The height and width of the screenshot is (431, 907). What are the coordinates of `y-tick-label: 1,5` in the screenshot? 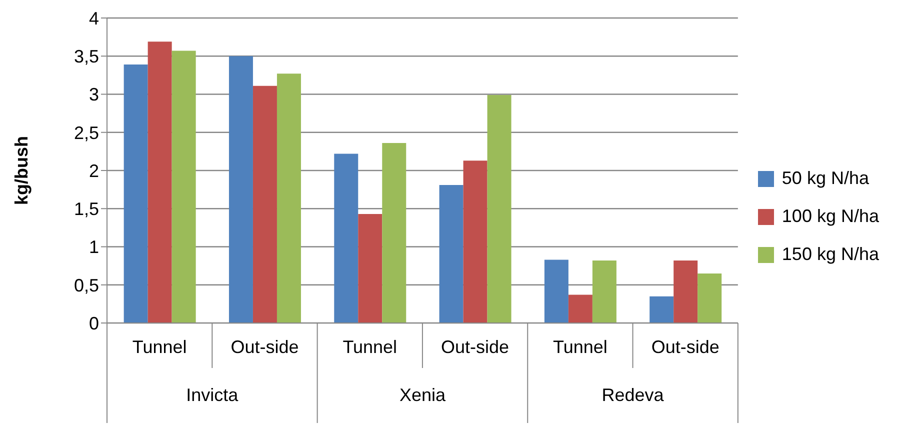 It's located at (86, 209).